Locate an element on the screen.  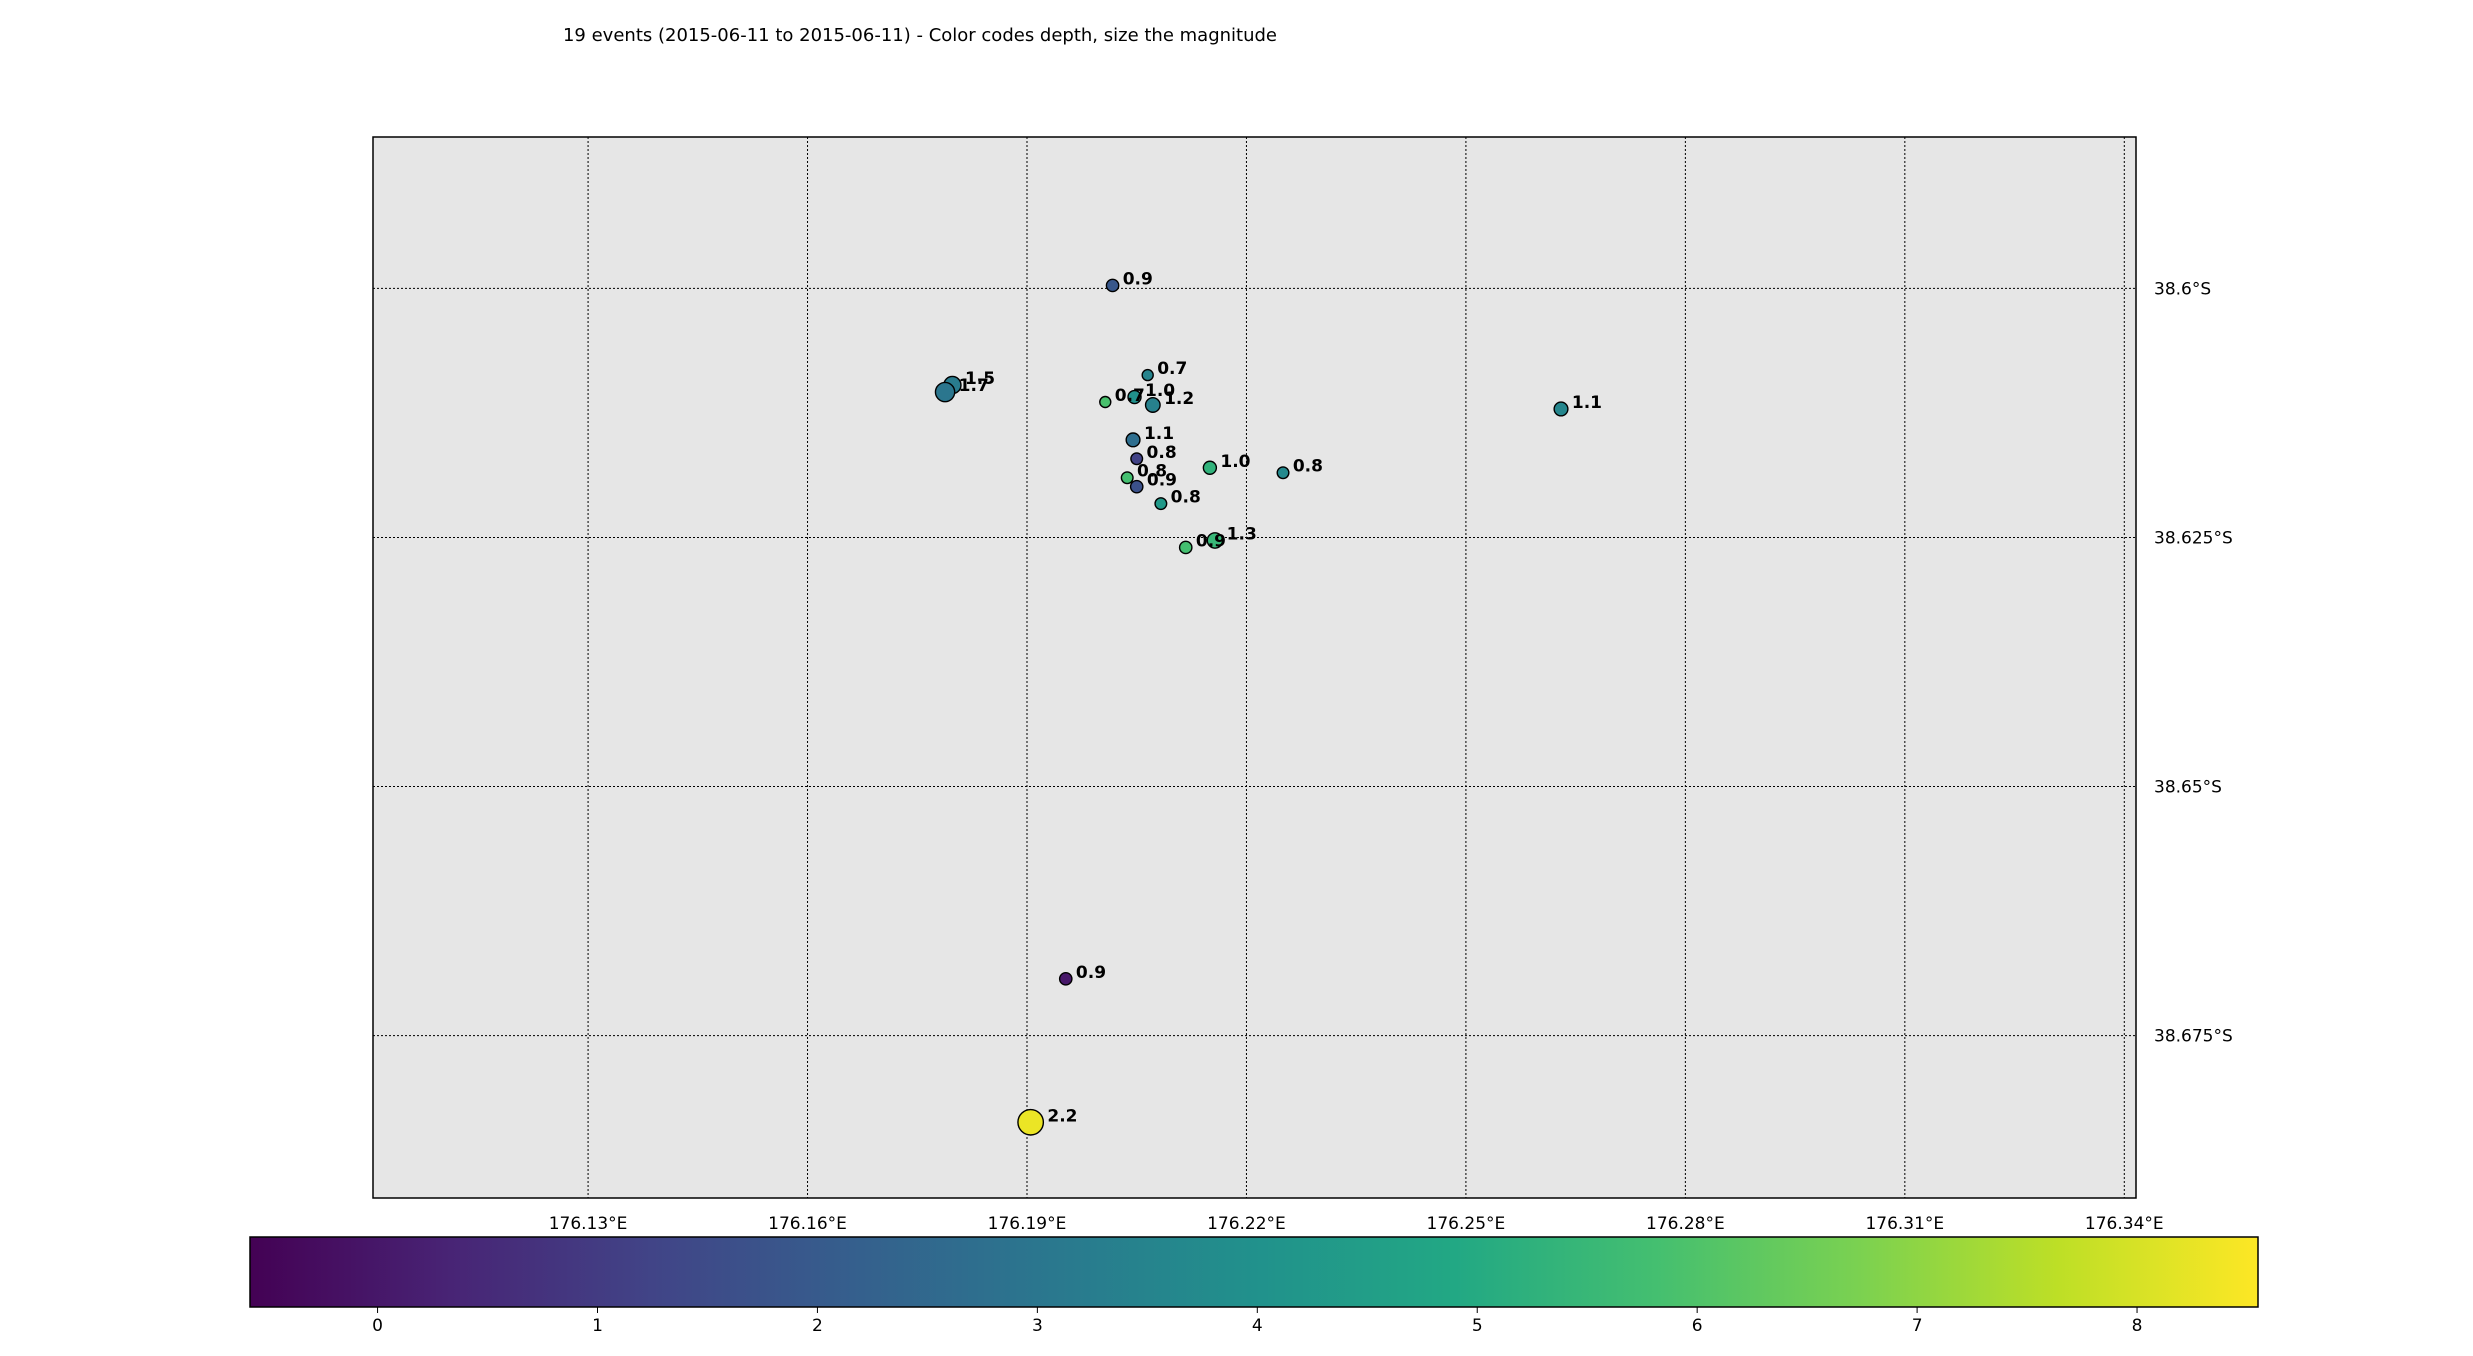
longitude-tick-label: 176.16°E is located at coordinates (807, 1224).